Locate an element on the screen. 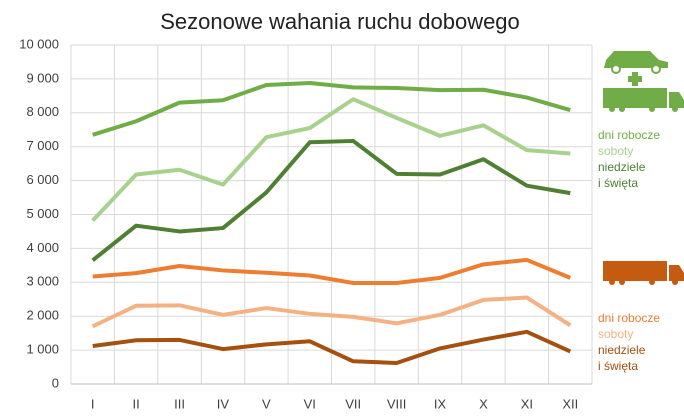 This screenshot has height=419, width=684. x-tick-label: VIII is located at coordinates (397, 403).